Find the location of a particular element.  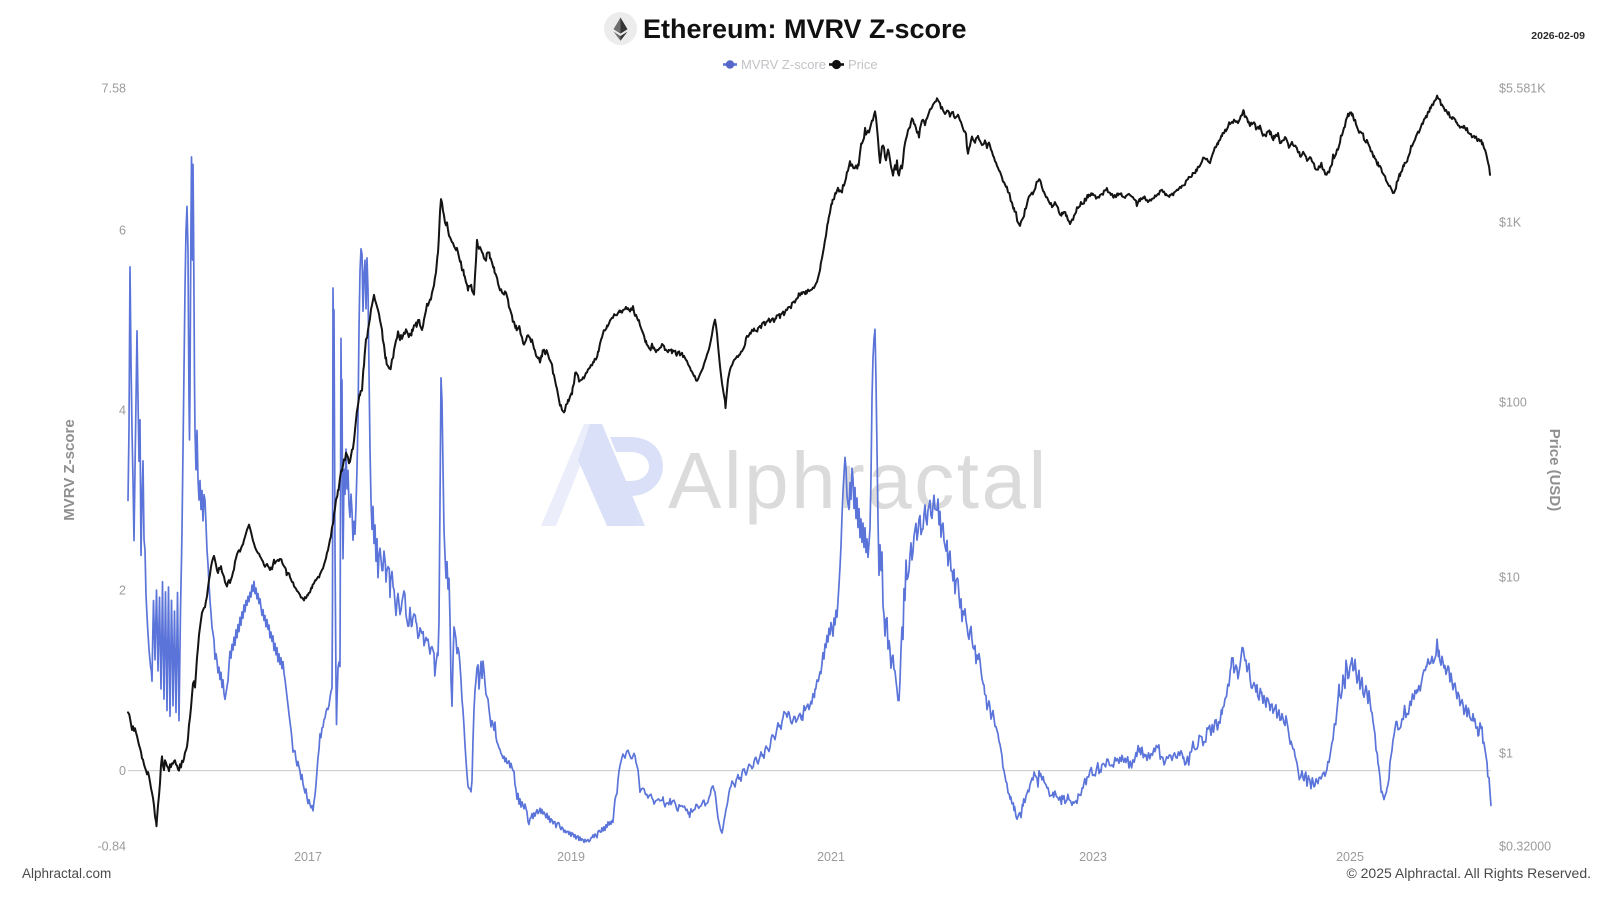

svg-text: 0 is located at coordinates (122, 771).